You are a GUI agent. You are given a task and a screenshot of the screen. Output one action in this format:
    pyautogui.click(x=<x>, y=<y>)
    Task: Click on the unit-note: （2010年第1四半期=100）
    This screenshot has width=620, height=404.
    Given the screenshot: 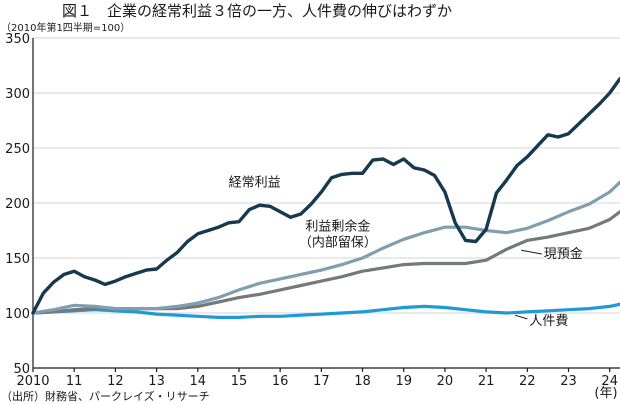 What is the action you would take?
    pyautogui.click(x=65, y=27)
    